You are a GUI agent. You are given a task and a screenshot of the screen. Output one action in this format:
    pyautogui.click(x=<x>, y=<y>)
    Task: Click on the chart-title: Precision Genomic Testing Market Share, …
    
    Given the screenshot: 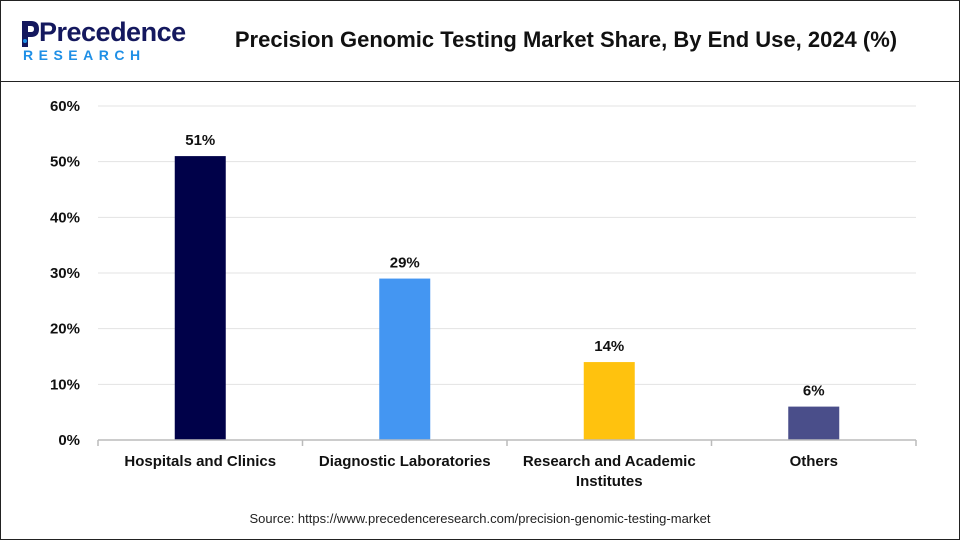 What is the action you would take?
    pyautogui.click(x=566, y=39)
    